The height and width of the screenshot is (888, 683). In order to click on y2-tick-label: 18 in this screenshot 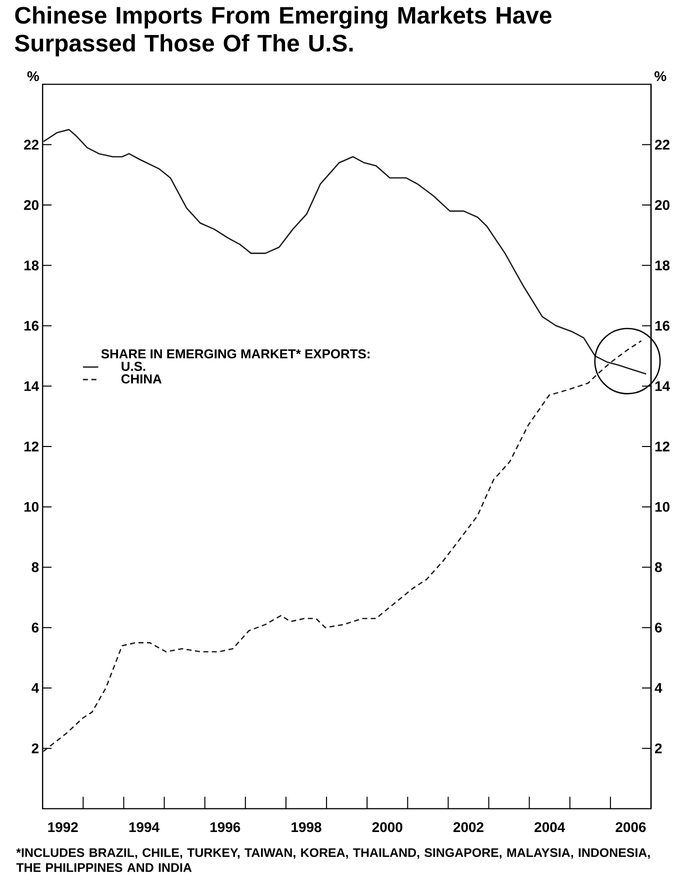, I will do `click(662, 265)`.